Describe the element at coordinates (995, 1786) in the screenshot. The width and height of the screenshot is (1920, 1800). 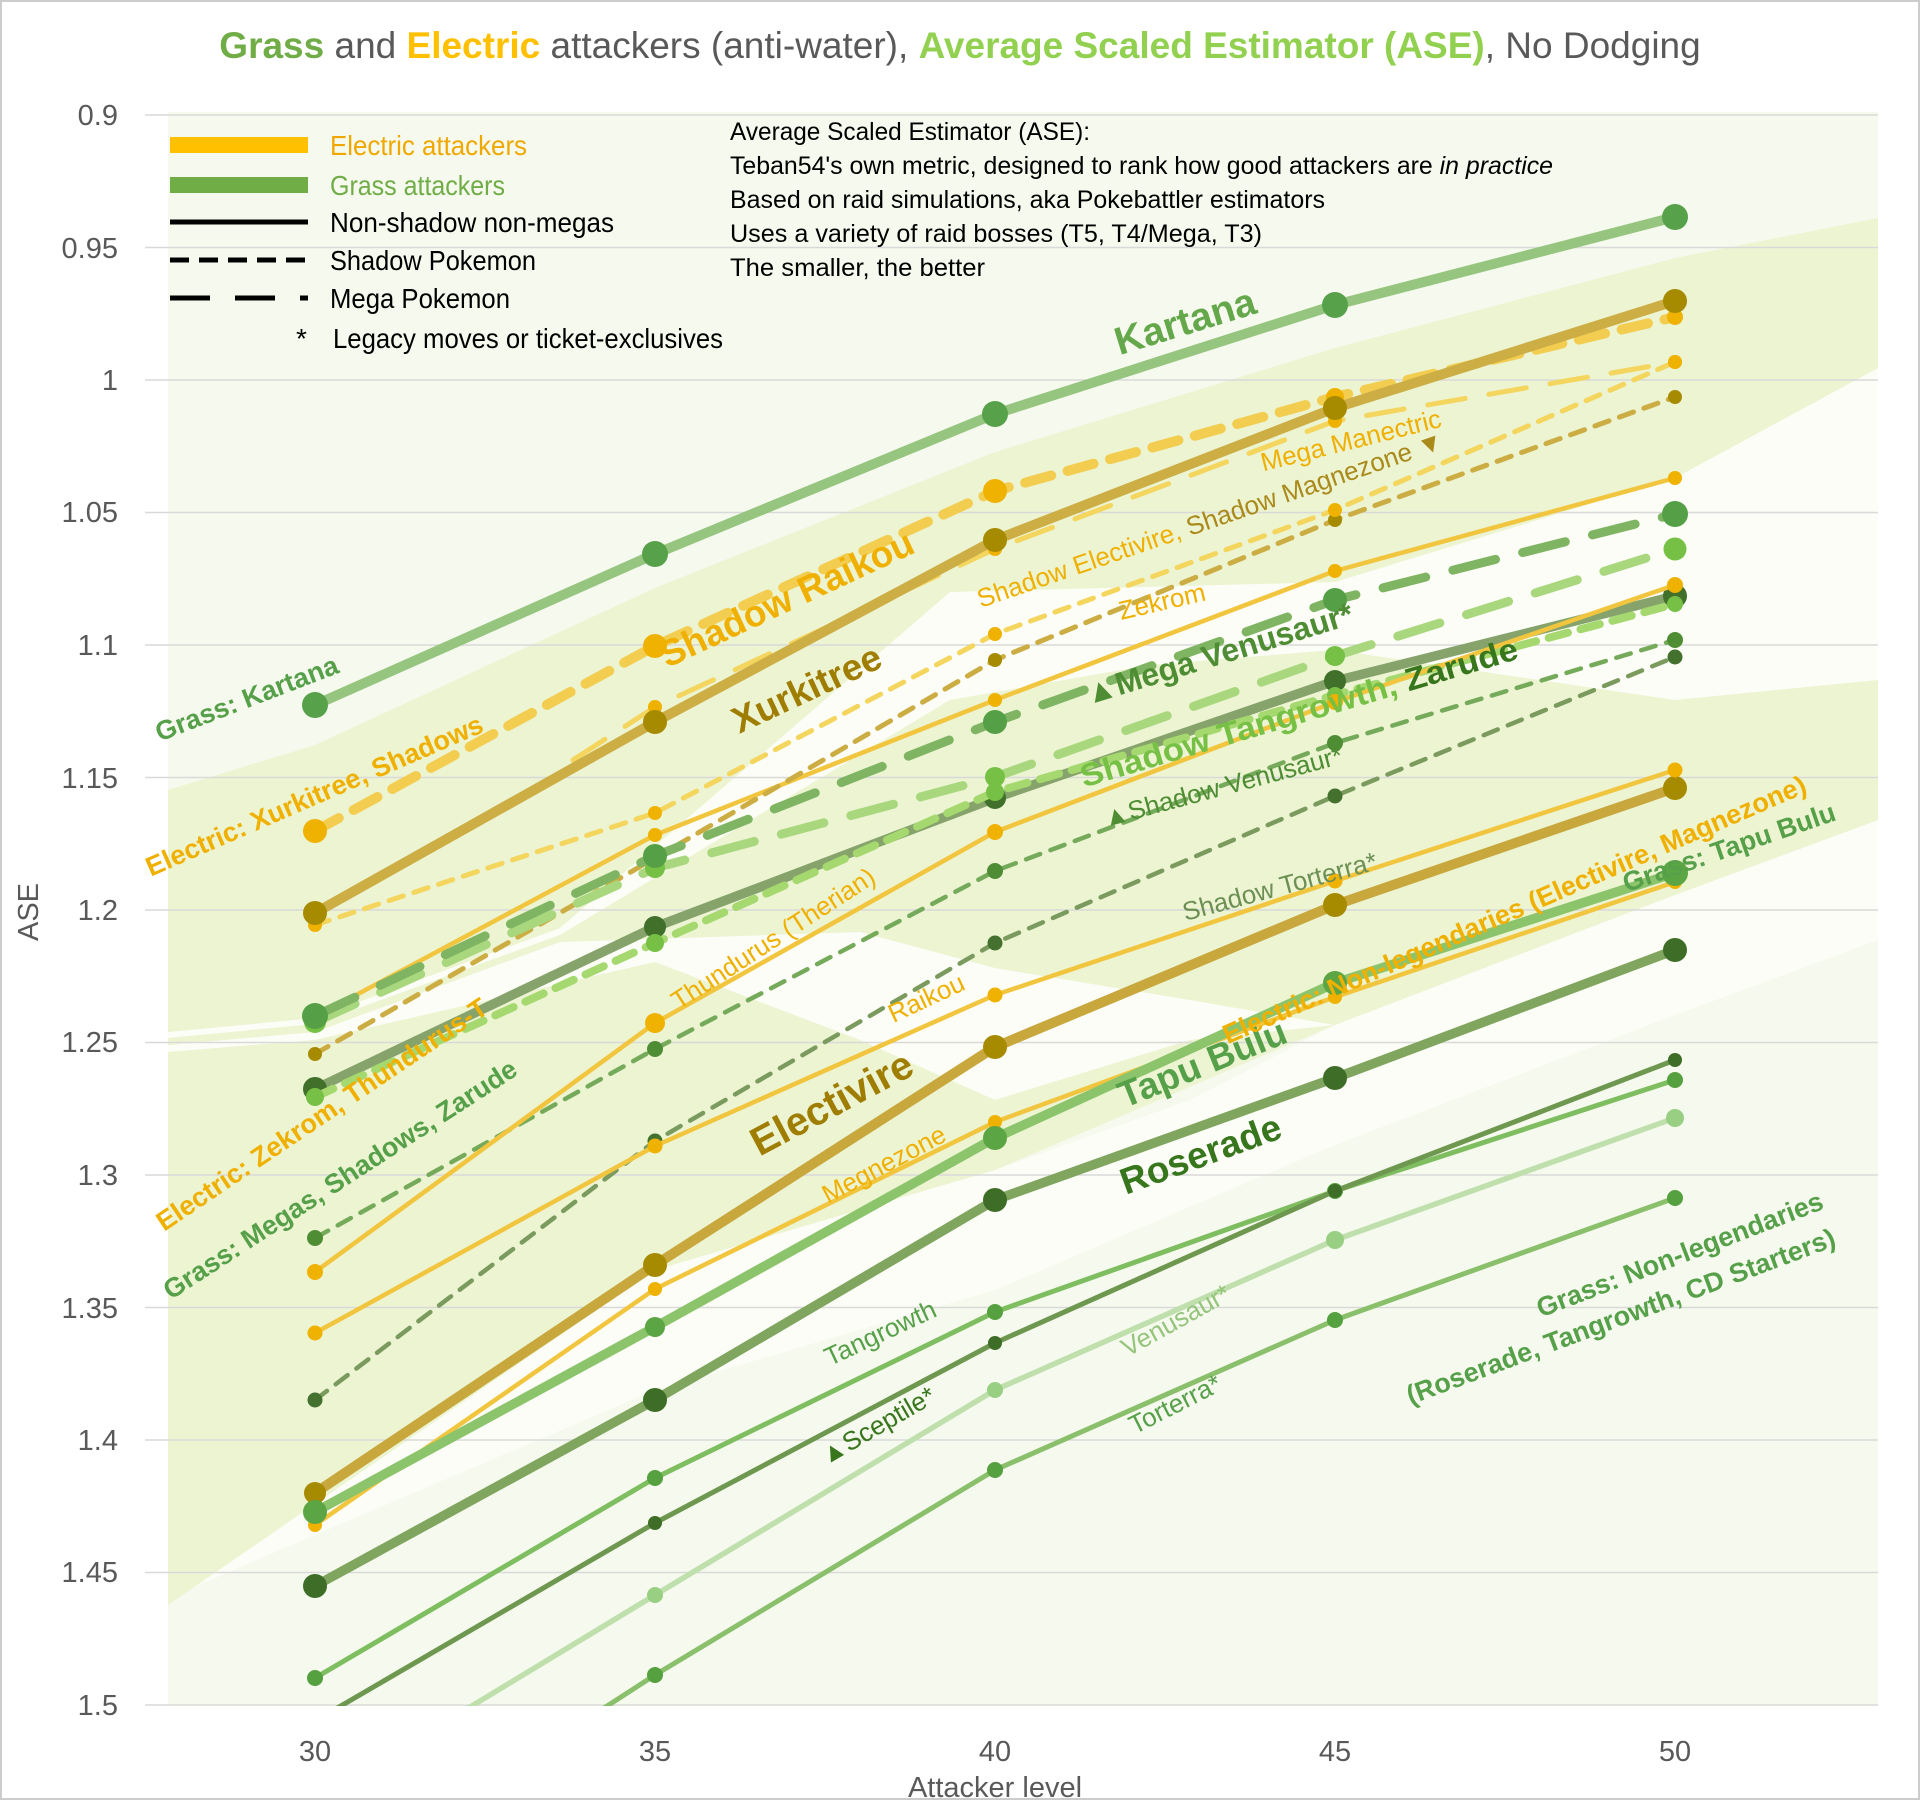
I see `svg-text: Attacker level` at that location.